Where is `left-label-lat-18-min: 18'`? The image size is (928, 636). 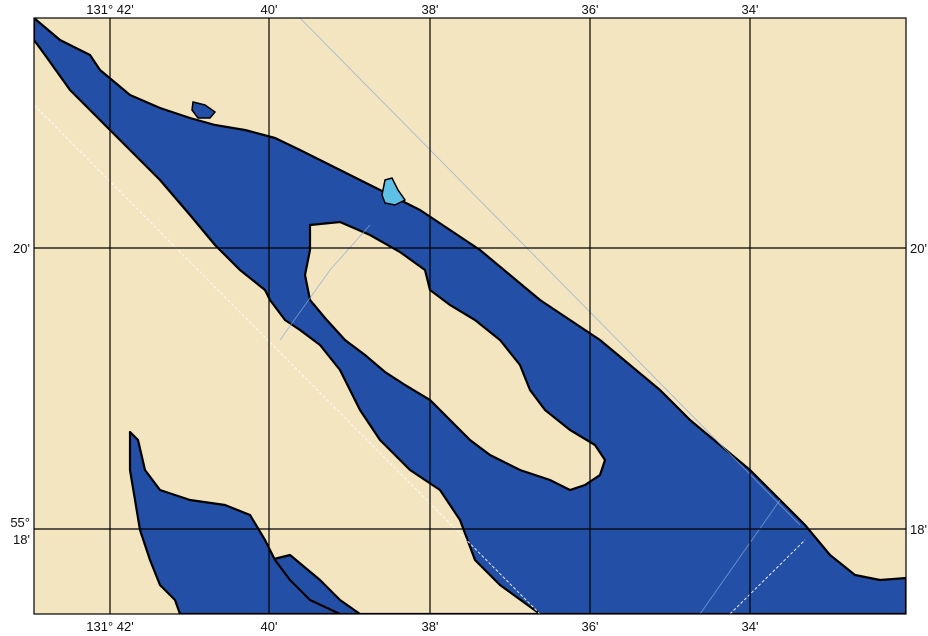 left-label-lat-18-min: 18' is located at coordinates (21, 539).